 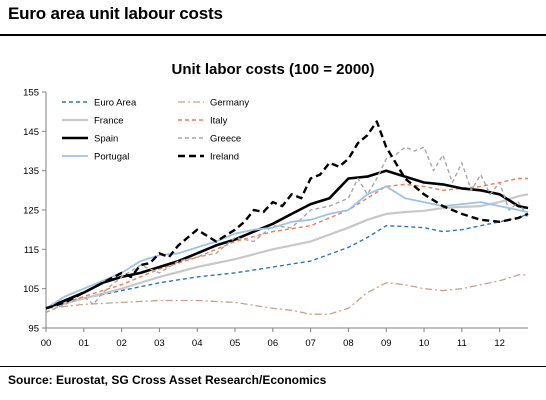 What do you see at coordinates (424, 343) in the screenshot?
I see `x-tick-label: 10` at bounding box center [424, 343].